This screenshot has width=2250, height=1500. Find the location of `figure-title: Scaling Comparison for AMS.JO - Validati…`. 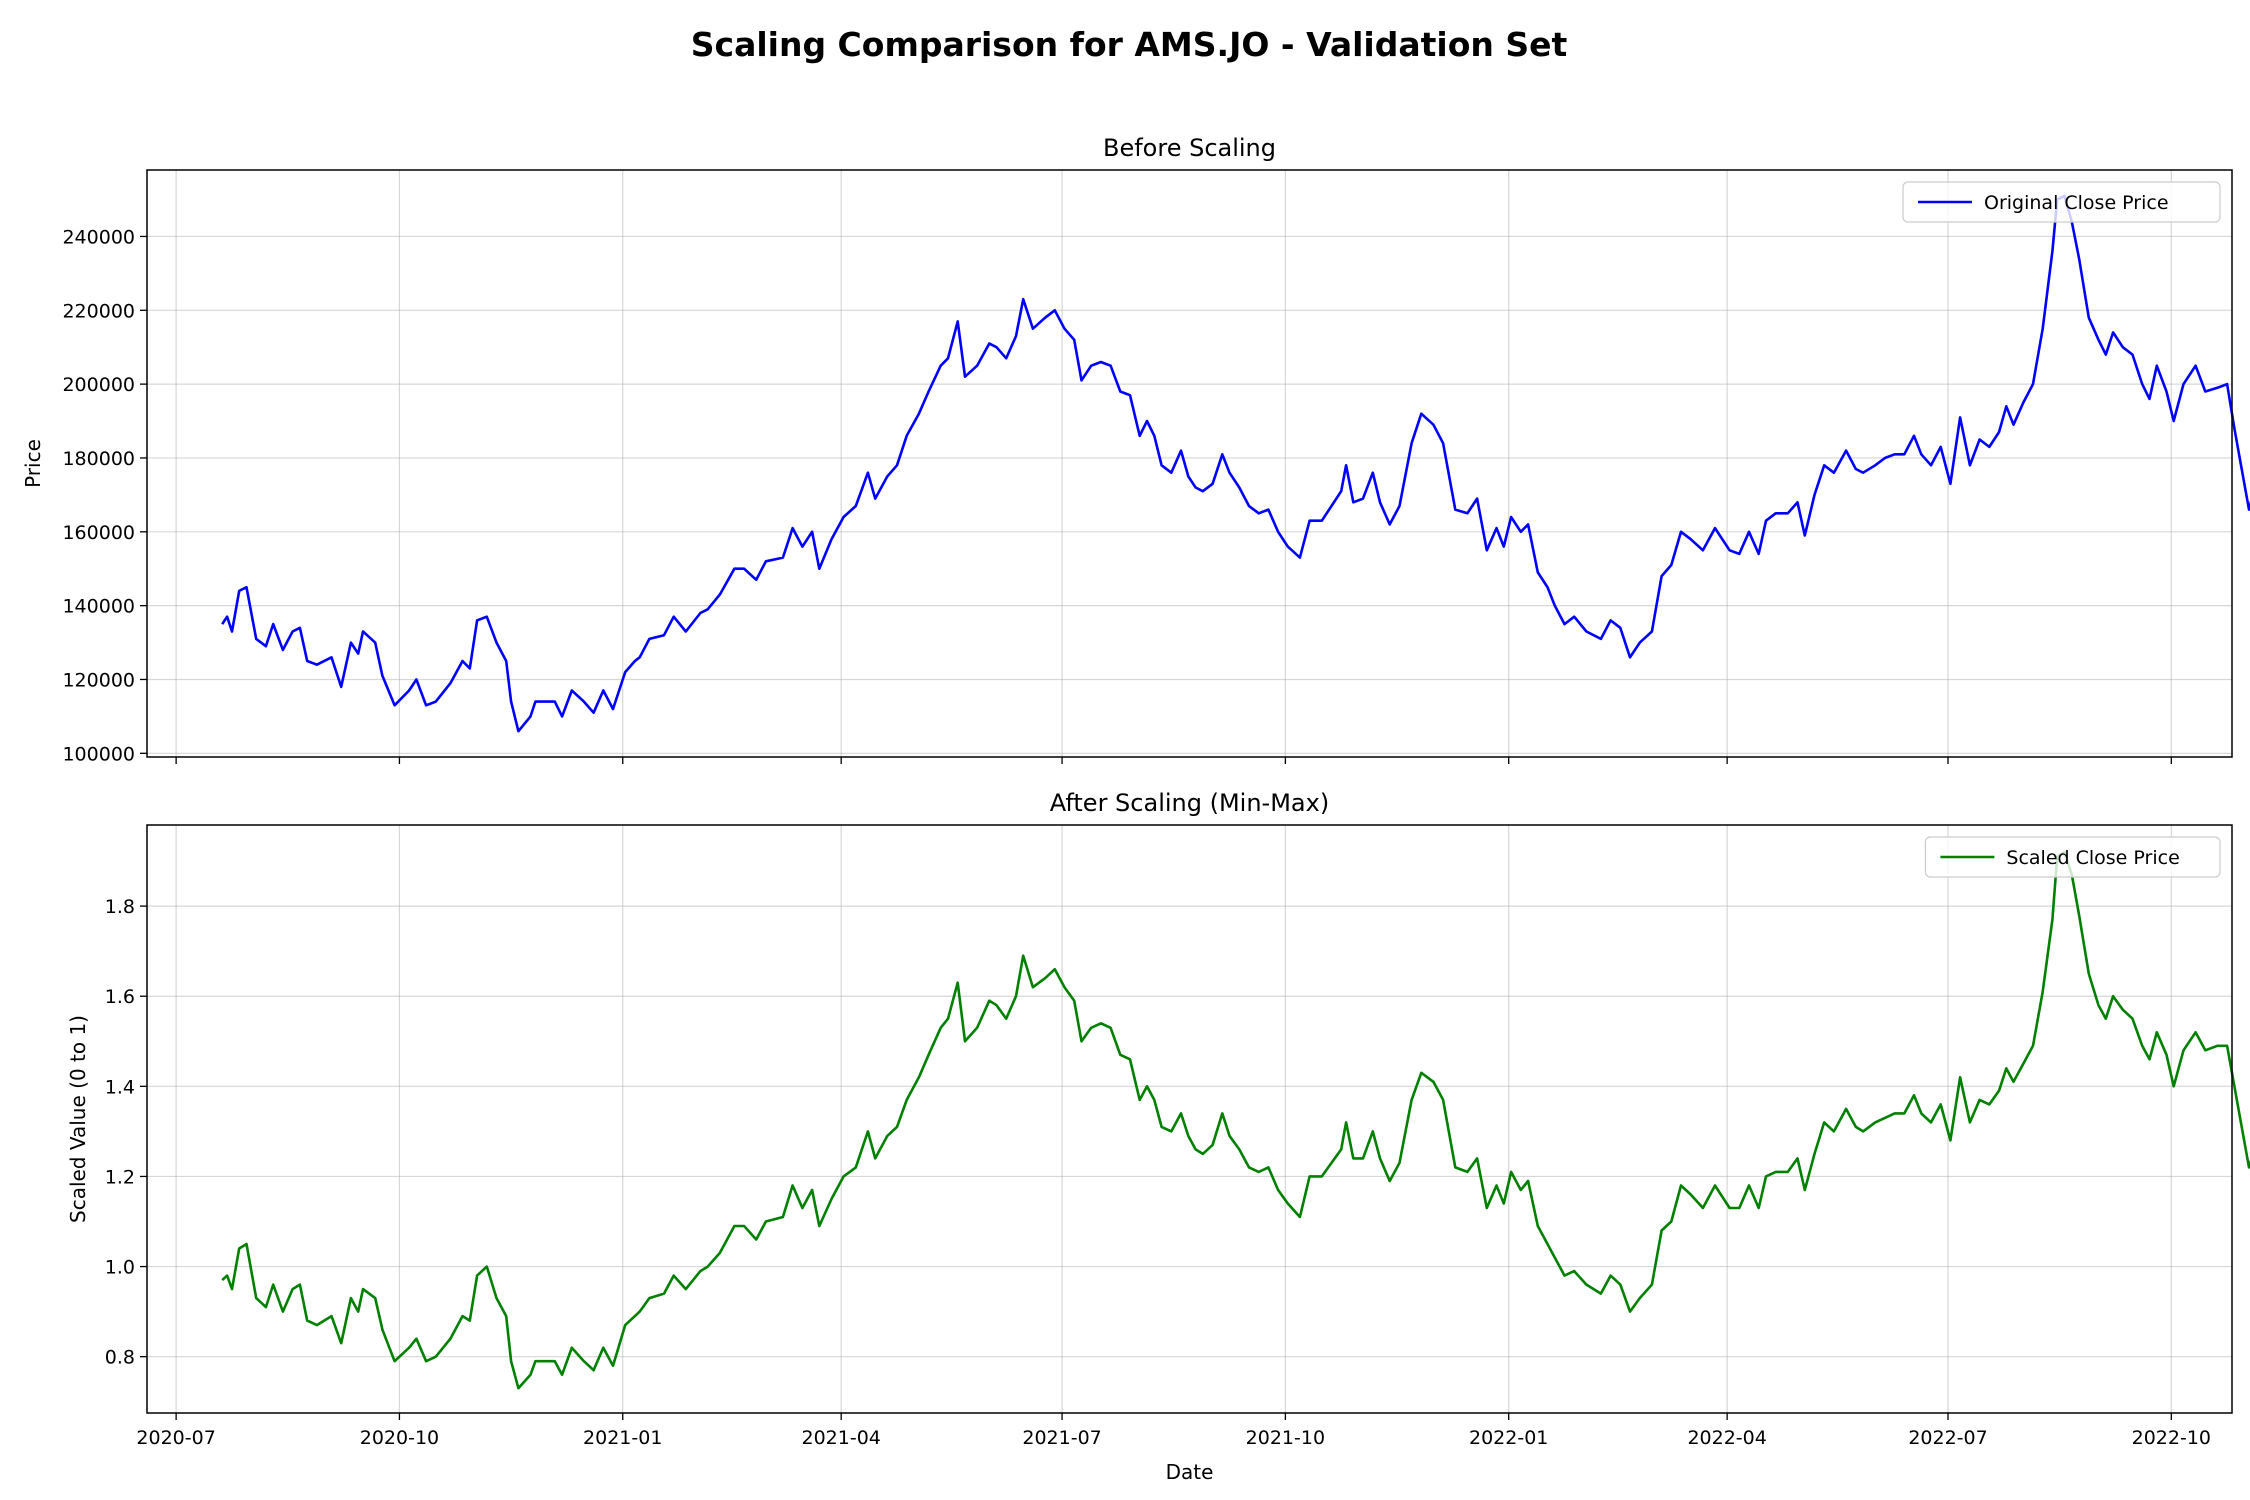

figure-title: Scaling Comparison for AMS.JO - Validati… is located at coordinates (1129, 44).